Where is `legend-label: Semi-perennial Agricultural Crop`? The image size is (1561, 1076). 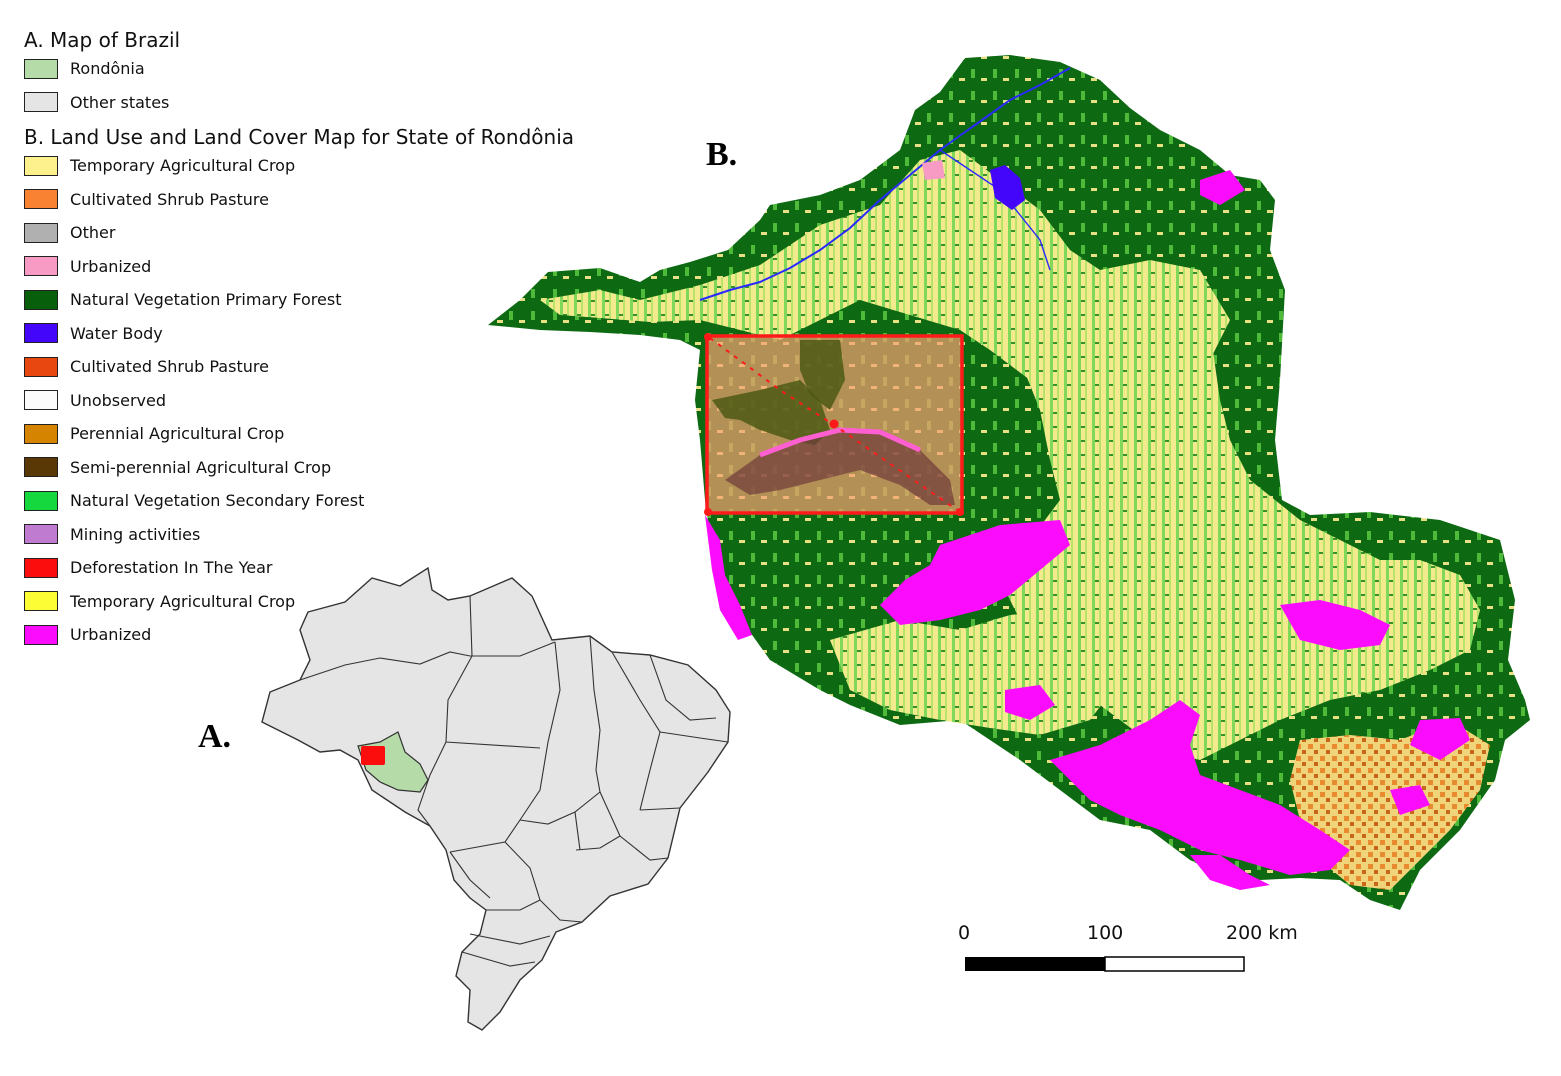
legend-label: Semi-perennial Agricultural Crop is located at coordinates (201, 467).